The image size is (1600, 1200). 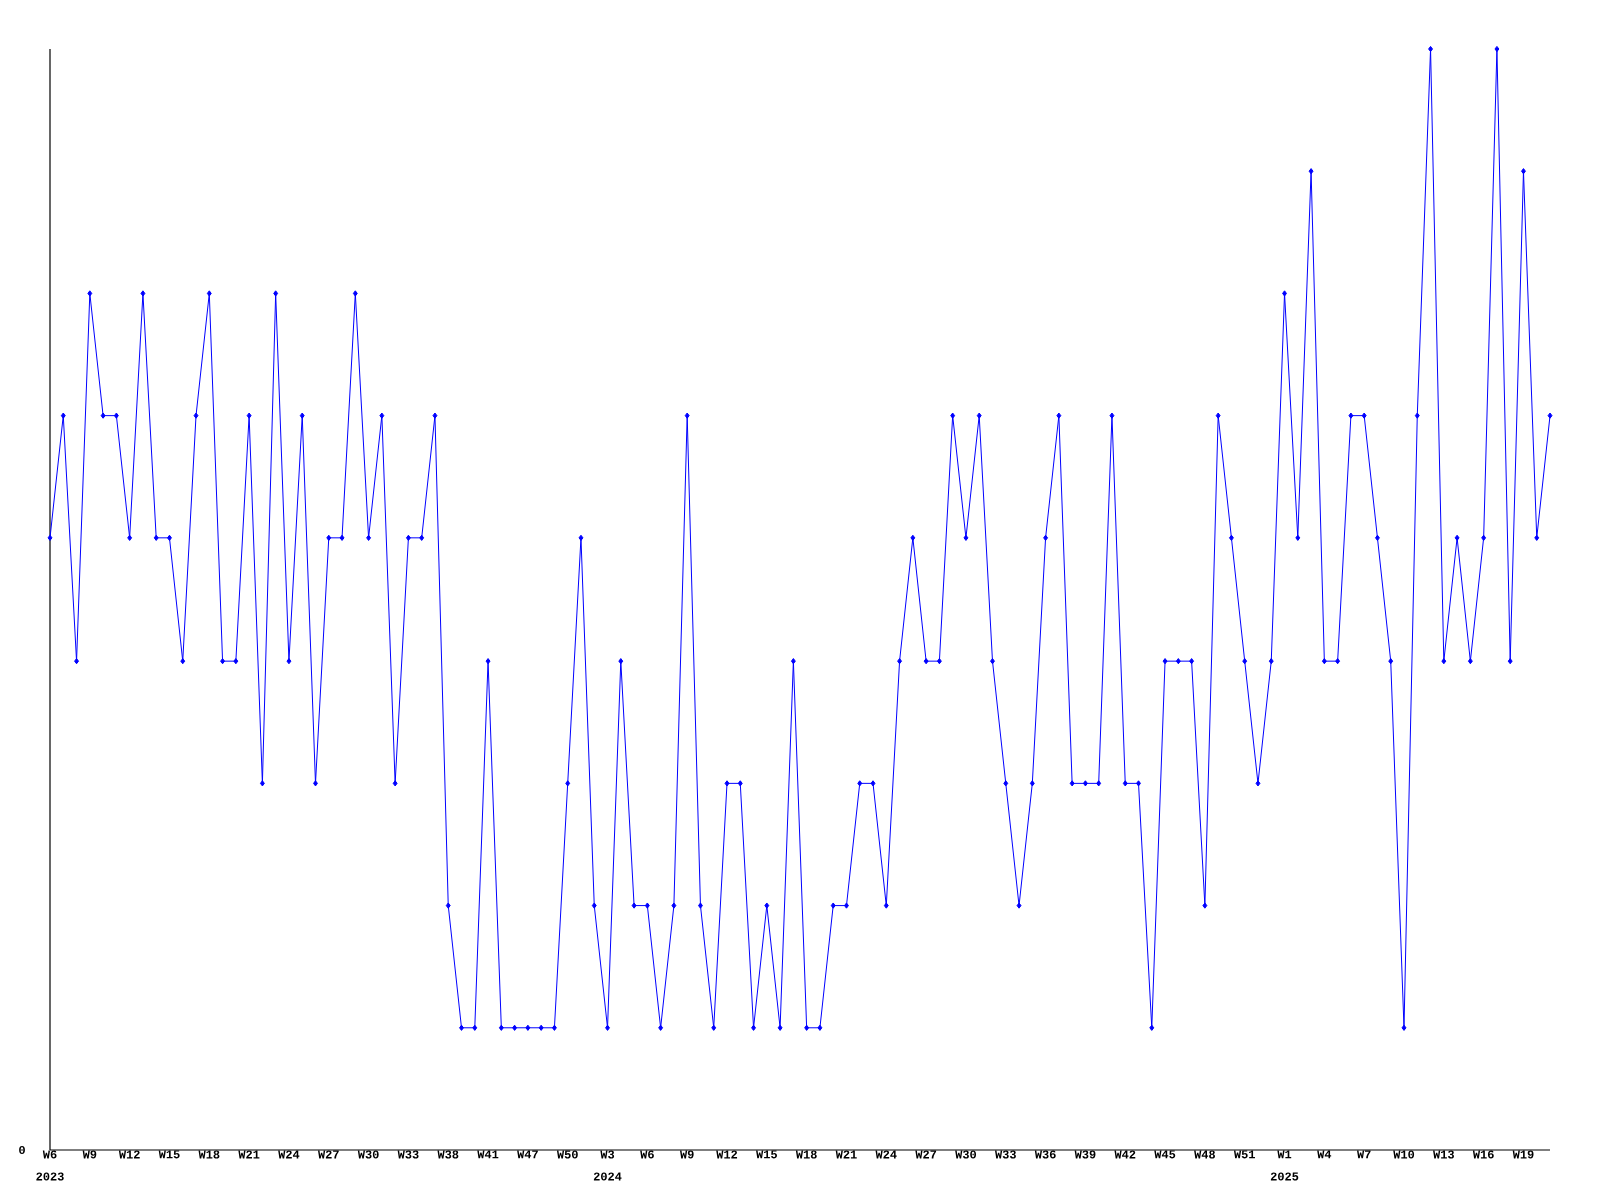 I want to click on text: 2024, so click(x=607, y=1176).